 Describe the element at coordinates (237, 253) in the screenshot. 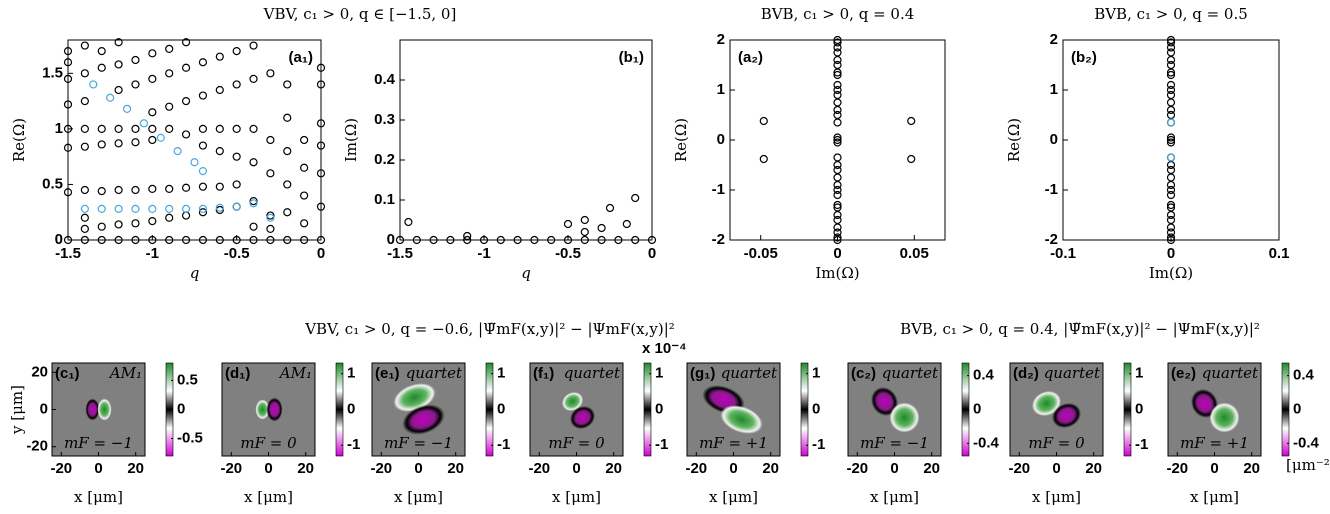

I see `x-tick-label: -0.5` at that location.